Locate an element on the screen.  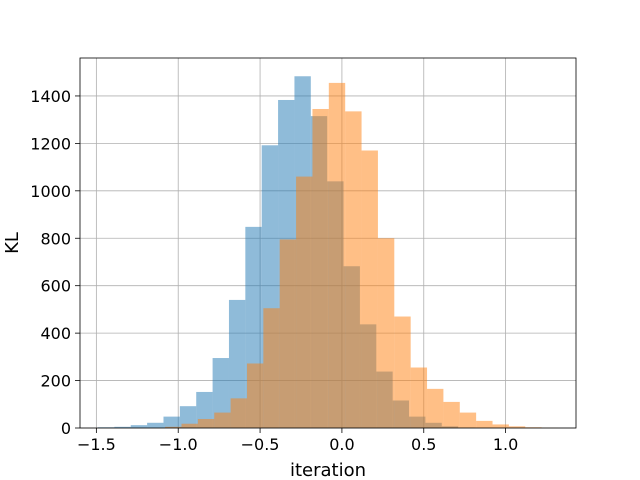
y-tick-label: 200 is located at coordinates (55, 381).